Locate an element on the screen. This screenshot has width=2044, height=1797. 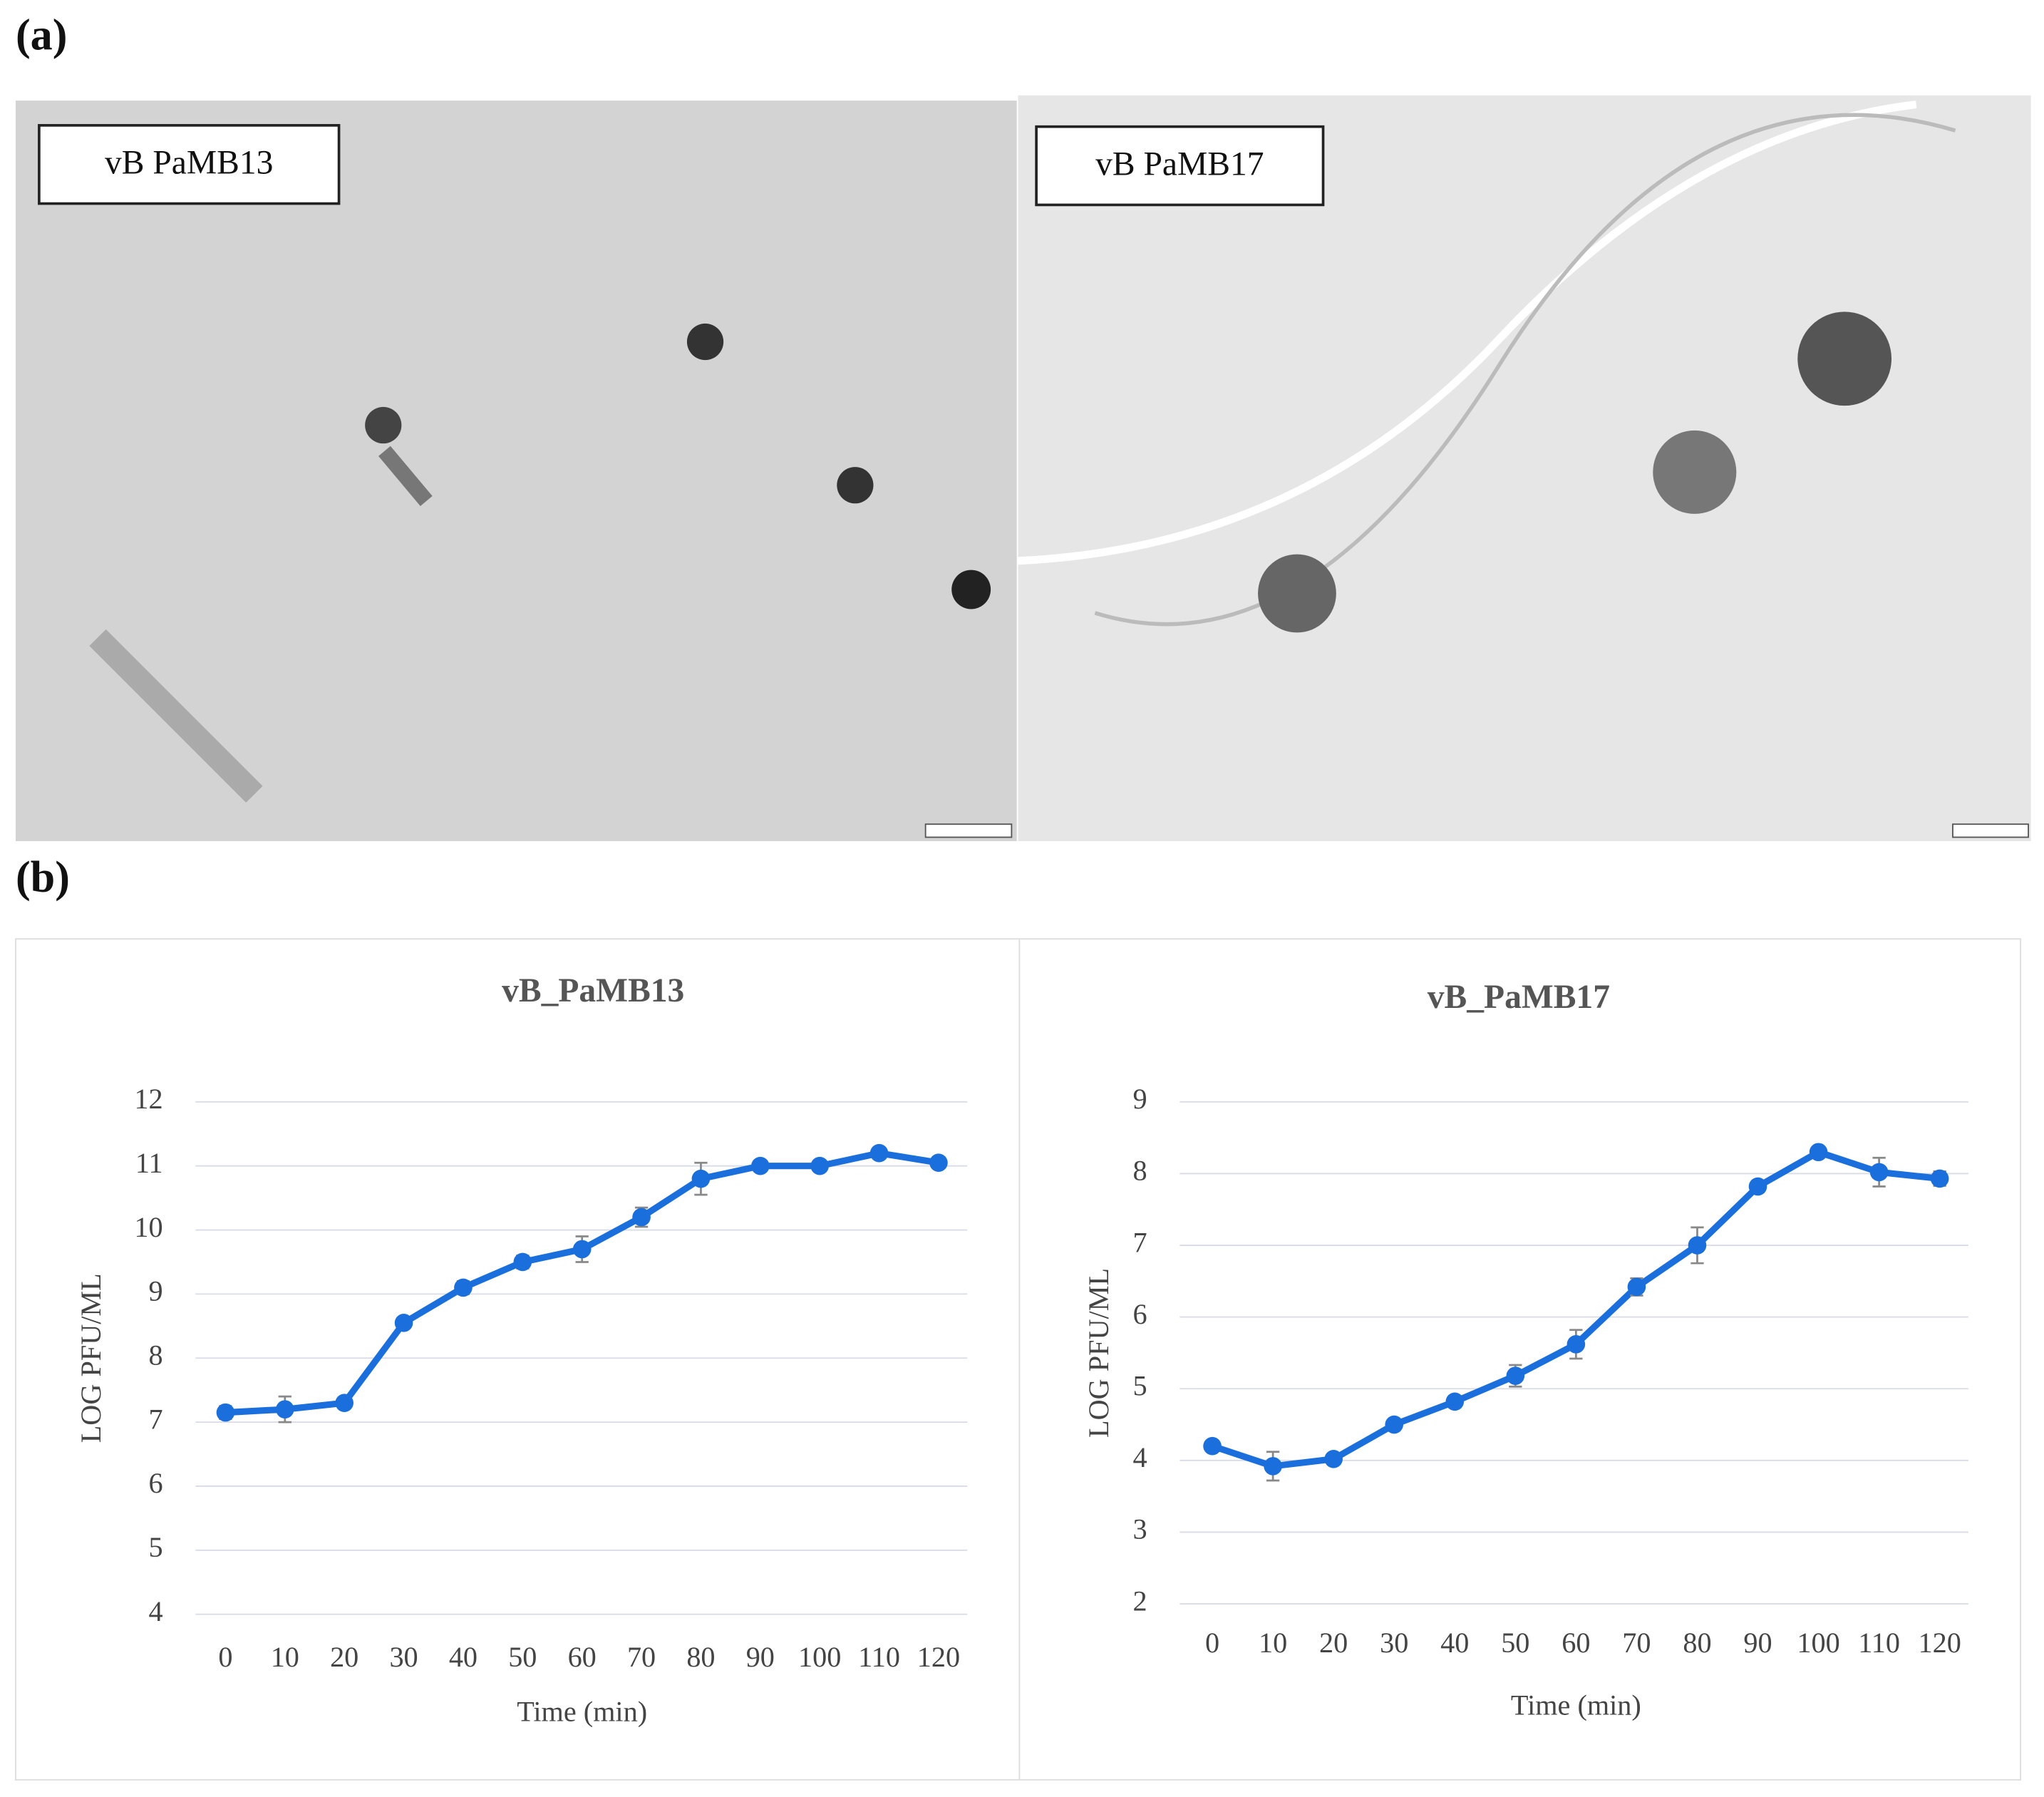
y-tick-label: 10 is located at coordinates (148, 1227).